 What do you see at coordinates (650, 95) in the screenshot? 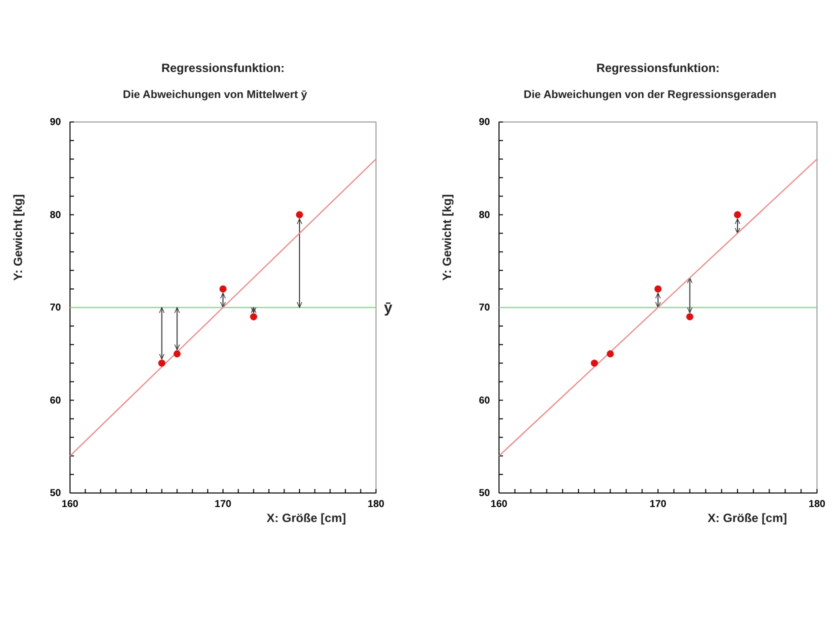
I see `chart-subtitle: Die Abweichungen von der Regressionsgeraden` at bounding box center [650, 95].